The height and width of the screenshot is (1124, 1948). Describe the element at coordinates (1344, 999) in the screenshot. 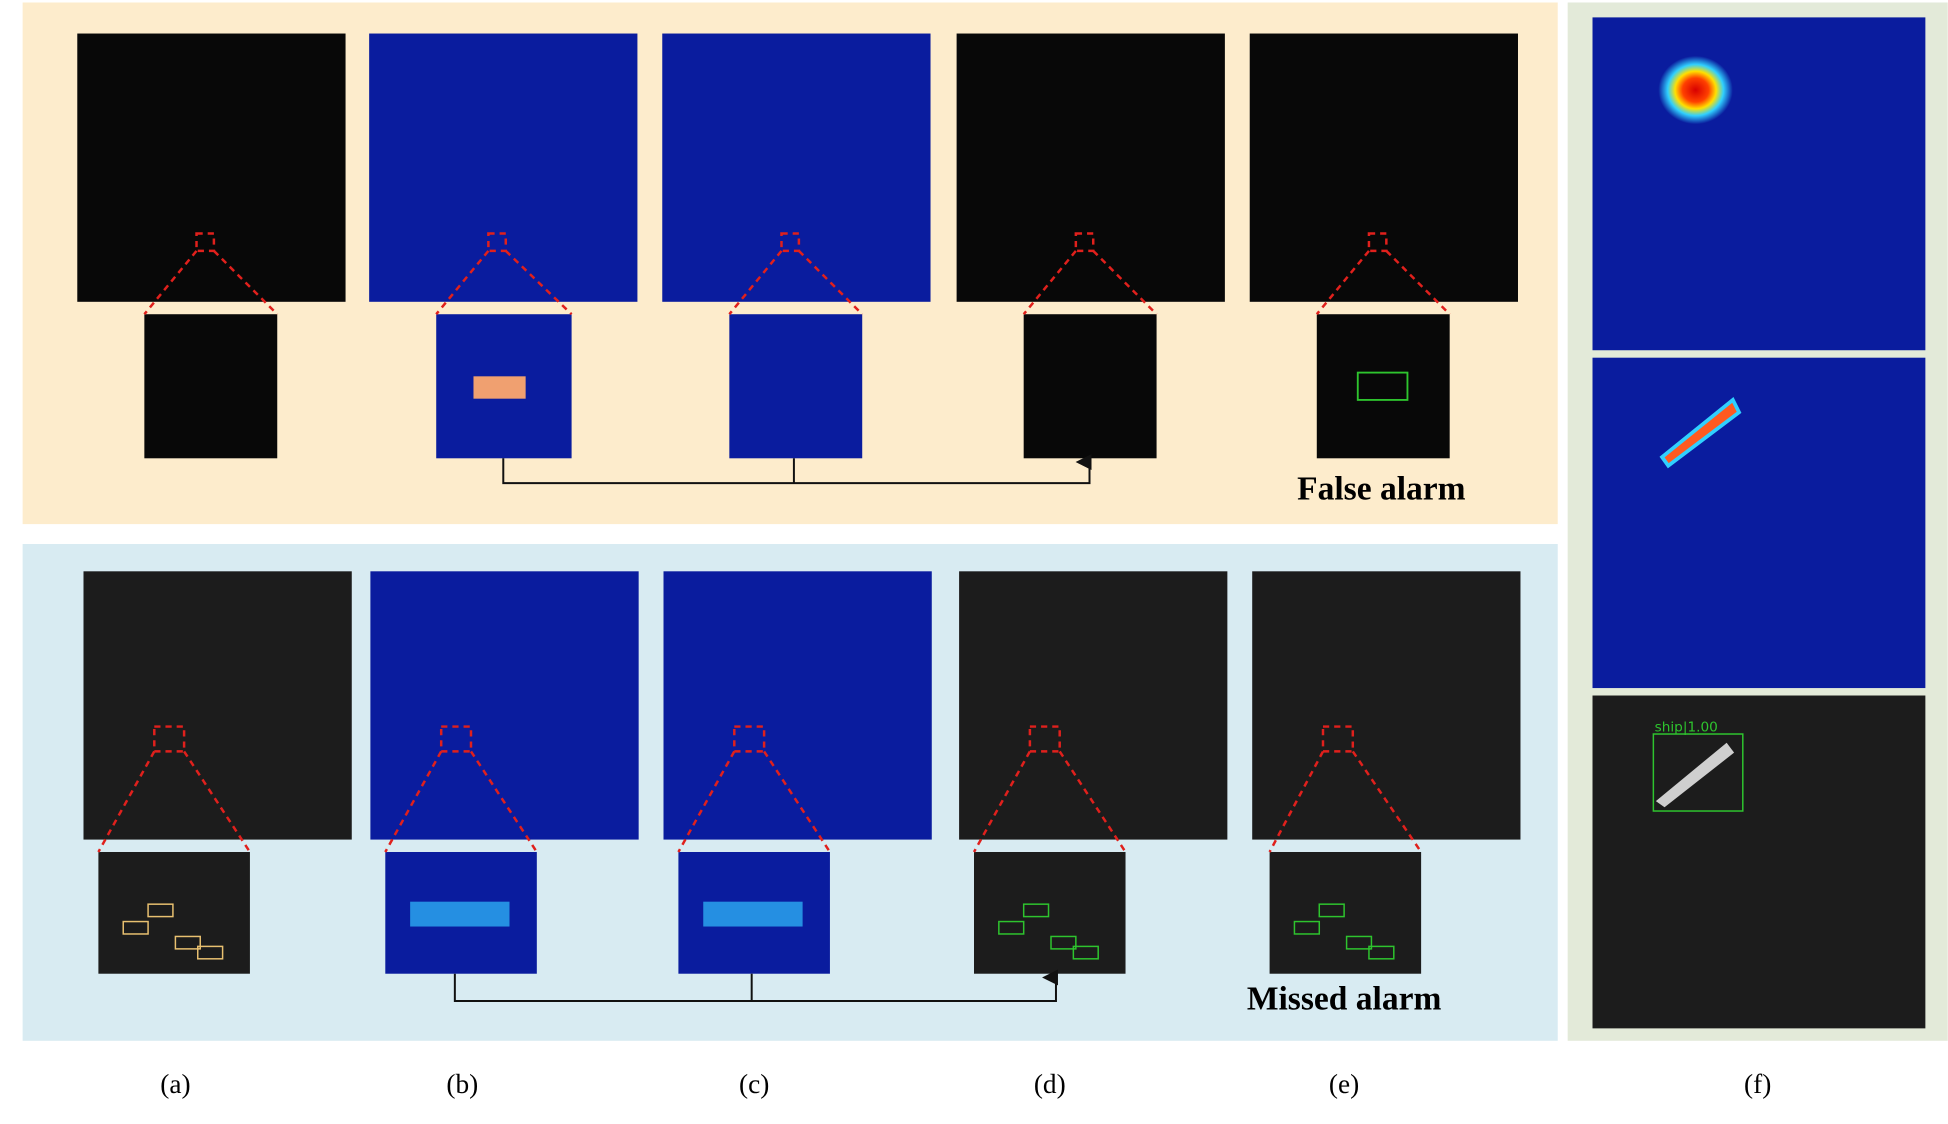

I see `missed-alarm-label: Missed alarm` at that location.